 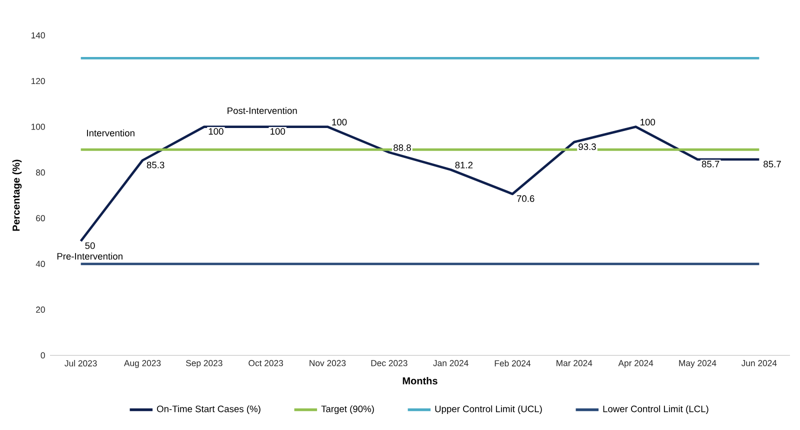 I want to click on x-tick-label: Oct 2023, so click(x=266, y=363).